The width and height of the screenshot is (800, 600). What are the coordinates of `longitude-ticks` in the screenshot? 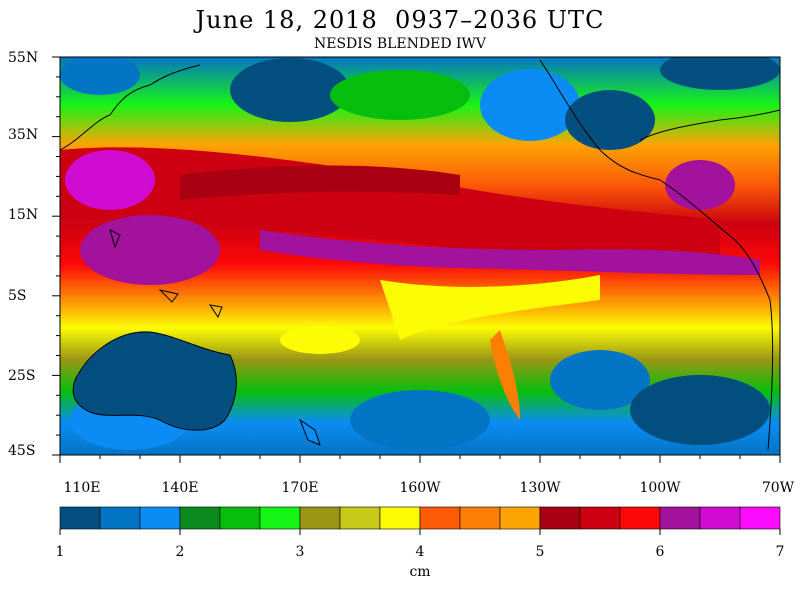 It's located at (420, 459).